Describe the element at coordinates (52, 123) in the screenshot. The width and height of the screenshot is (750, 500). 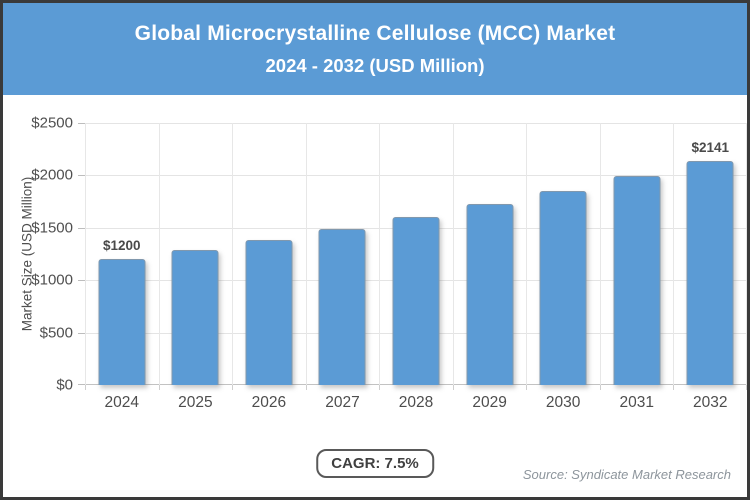
I see `y-axis-tick-label: $2500` at that location.